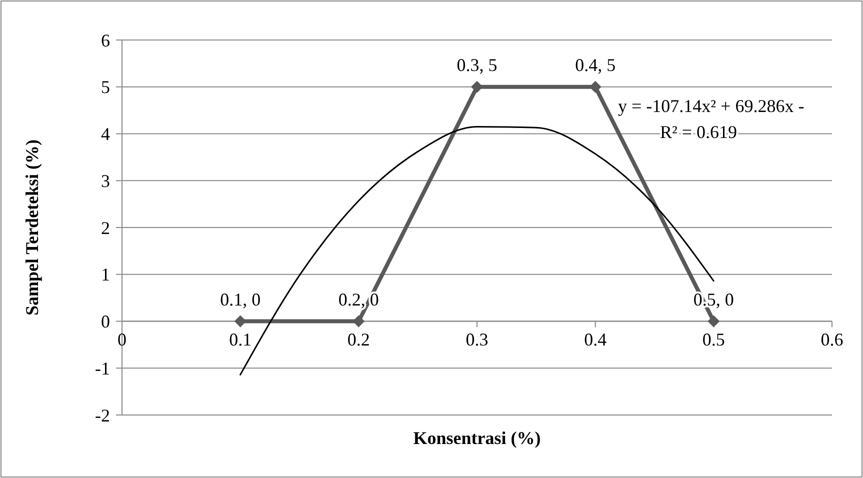 This screenshot has width=863, height=478. I want to click on data-label: 0.1, 0, so click(240, 299).